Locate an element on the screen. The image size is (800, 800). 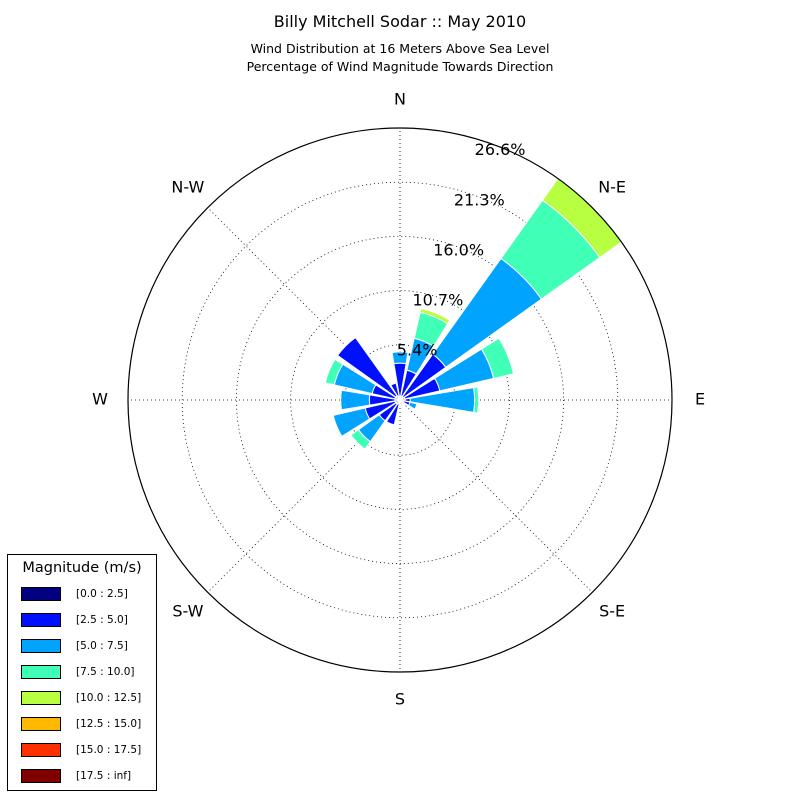
radial-tick-labels: 5.4% 10.7% 16.0% 21.3% 26.6% is located at coordinates (461, 249).